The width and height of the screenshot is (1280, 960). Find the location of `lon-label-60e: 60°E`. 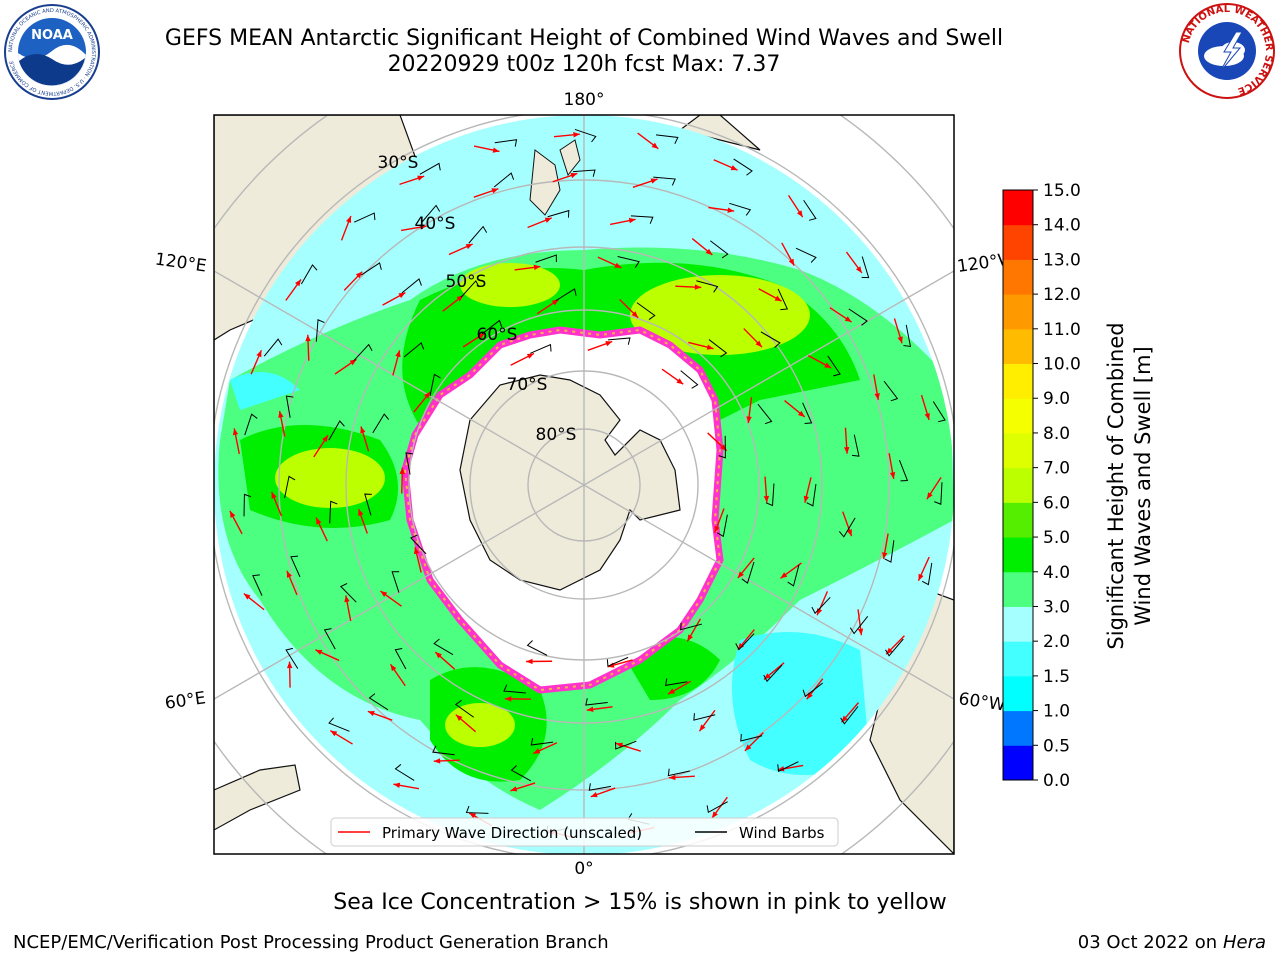

lon-label-60e: 60°E is located at coordinates (185, 700).